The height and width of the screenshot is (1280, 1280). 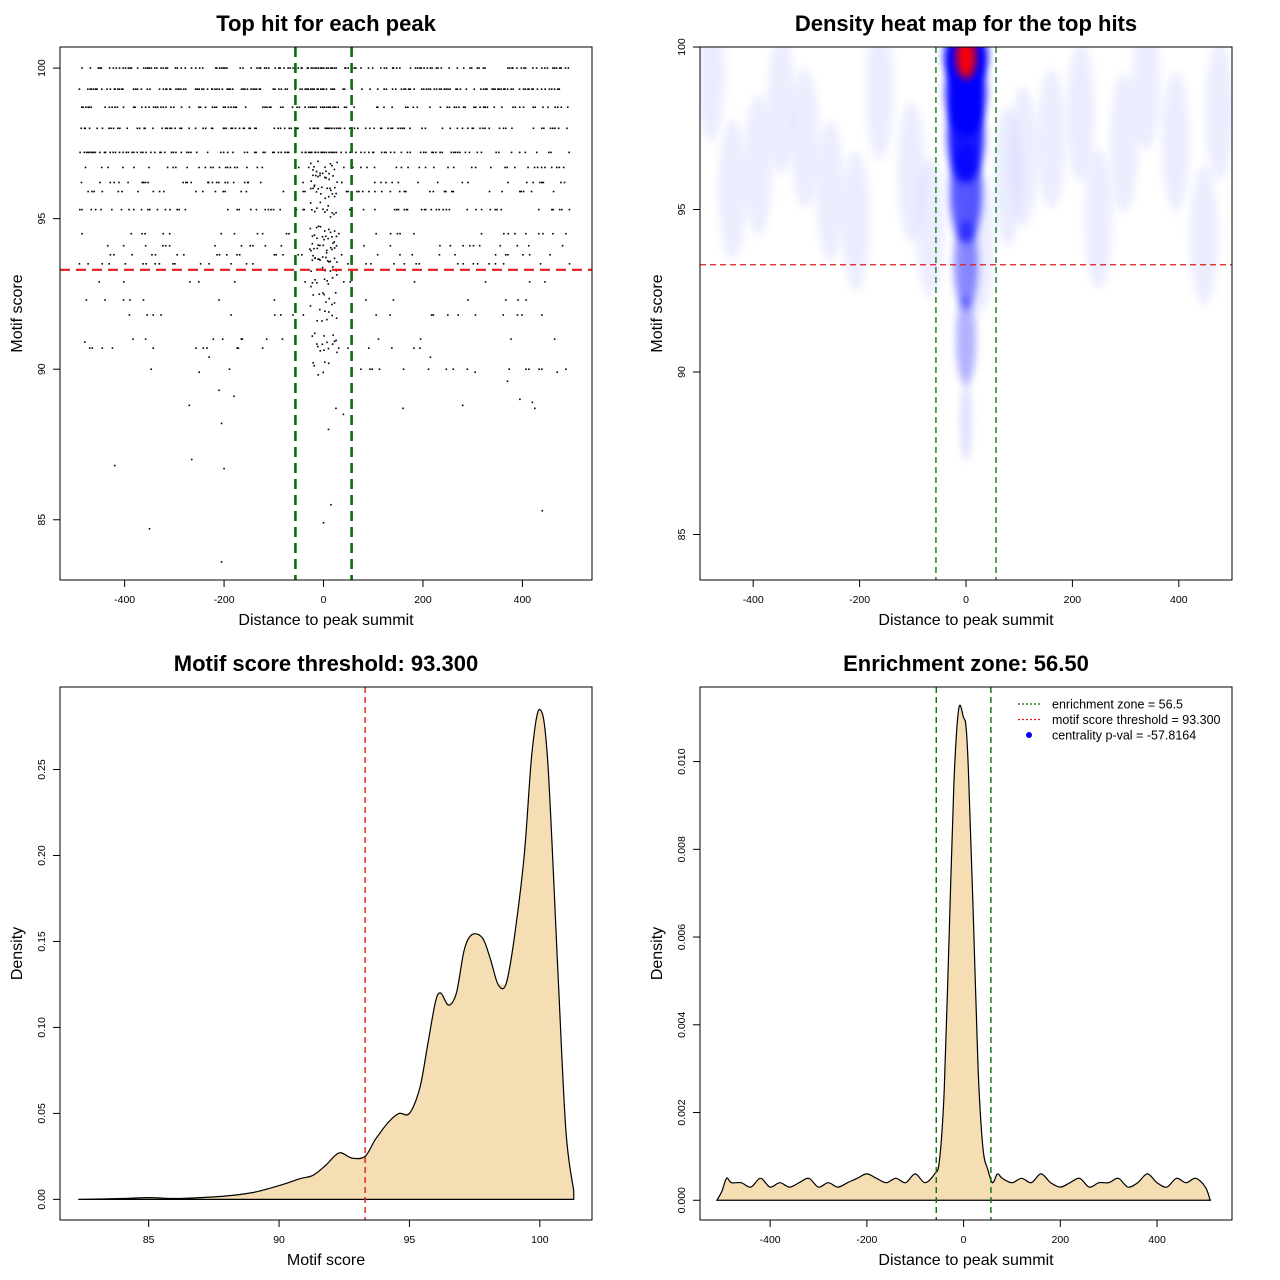 What do you see at coordinates (42, 769) in the screenshot?
I see `y-tick-label: 0.25` at bounding box center [42, 769].